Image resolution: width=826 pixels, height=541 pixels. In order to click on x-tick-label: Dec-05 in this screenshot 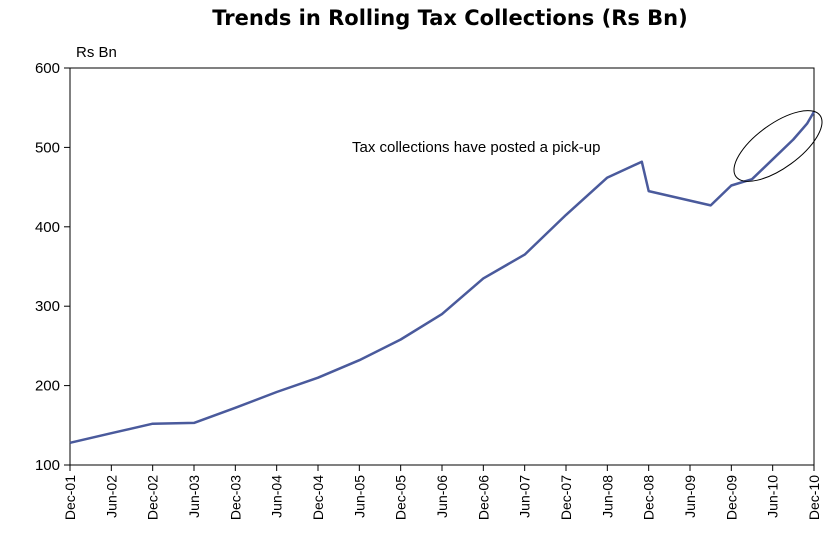, I will do `click(401, 497)`.